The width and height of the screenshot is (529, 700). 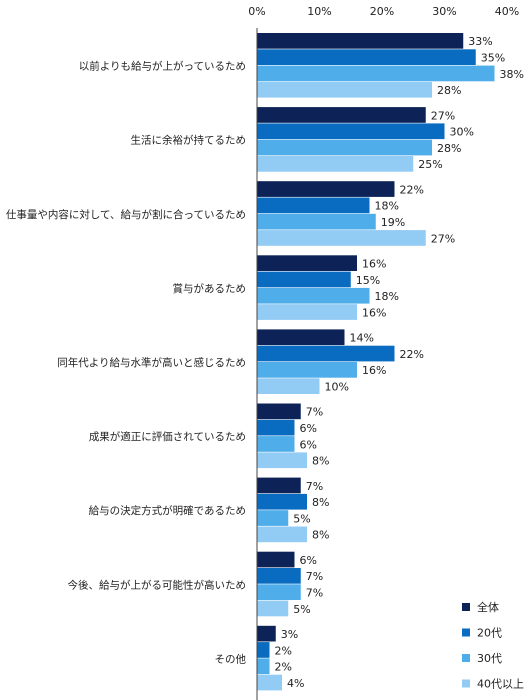 I want to click on category-label: 以前よりも給与が上がっているため, so click(x=162, y=66).